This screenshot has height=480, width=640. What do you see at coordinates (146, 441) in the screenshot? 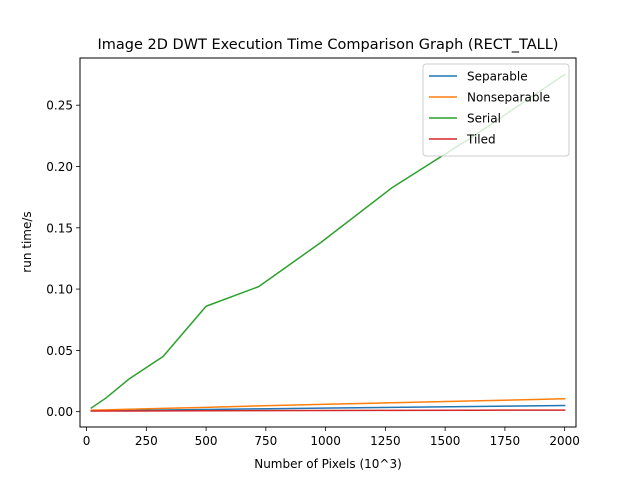
I see `x-tick-label: 250` at bounding box center [146, 441].